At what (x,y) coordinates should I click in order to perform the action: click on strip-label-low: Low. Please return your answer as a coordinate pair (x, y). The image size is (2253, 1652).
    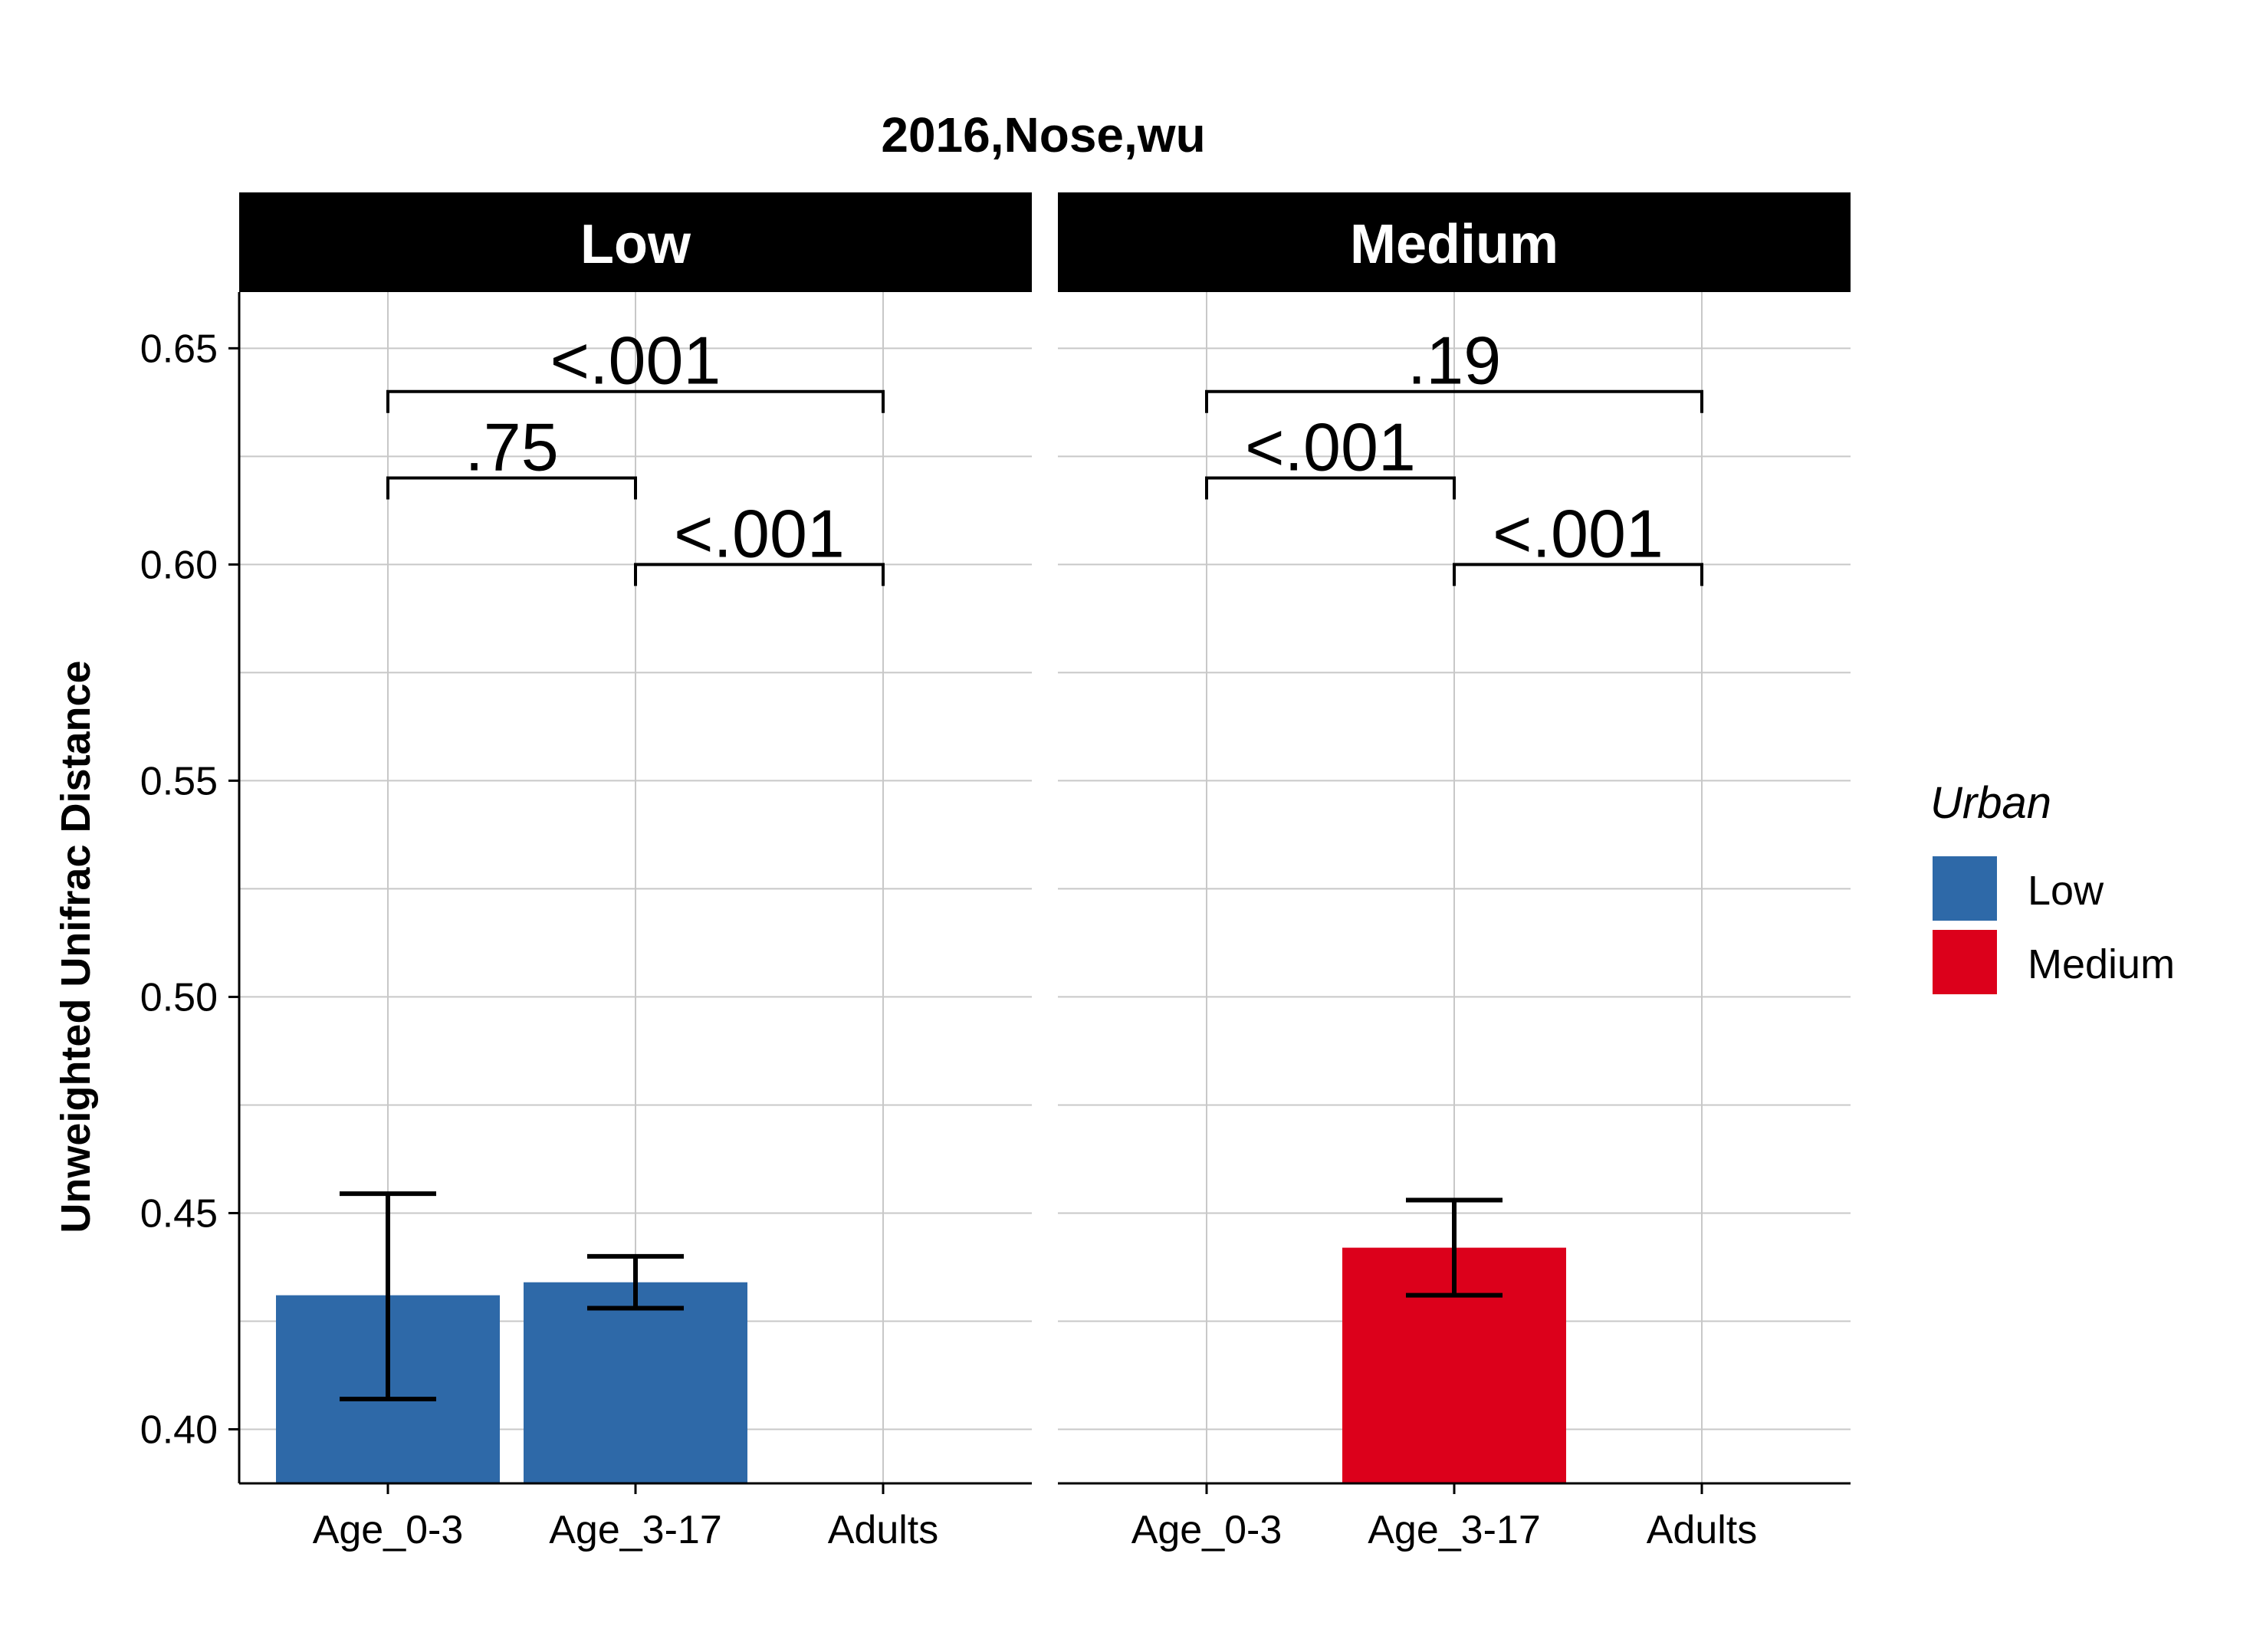
    Looking at the image, I should click on (635, 244).